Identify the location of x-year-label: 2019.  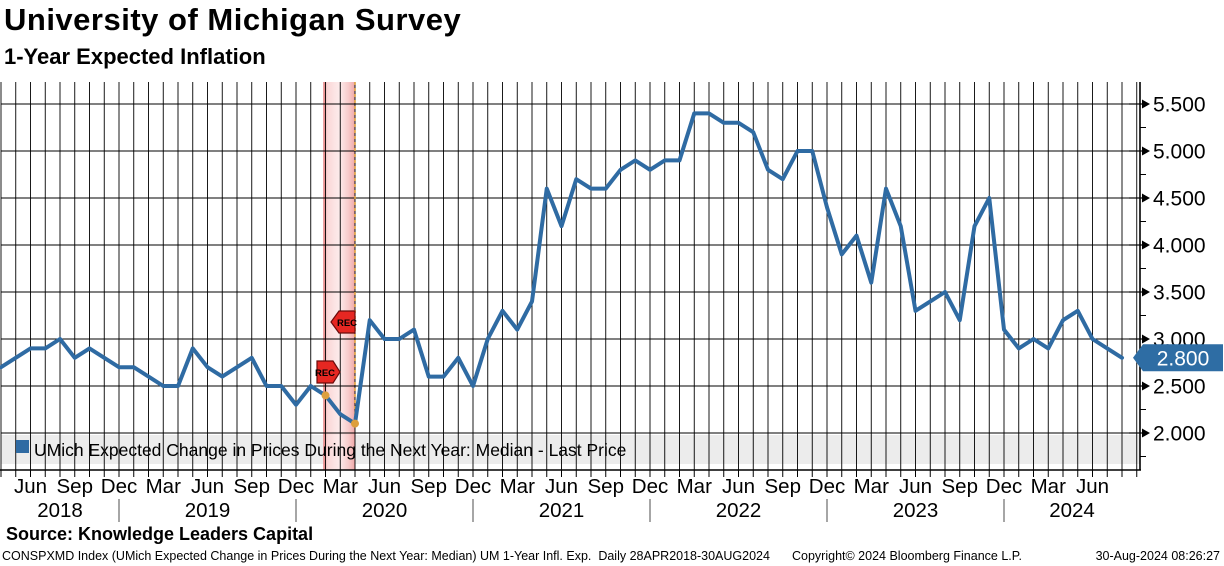
(208, 510).